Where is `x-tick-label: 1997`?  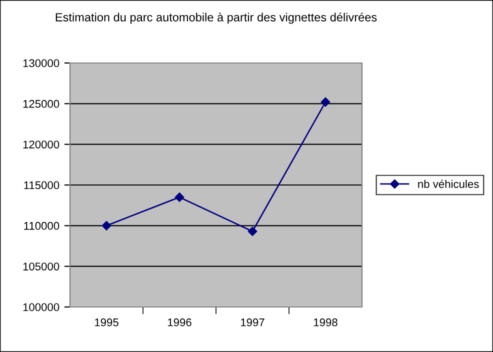 x-tick-label: 1997 is located at coordinates (252, 322).